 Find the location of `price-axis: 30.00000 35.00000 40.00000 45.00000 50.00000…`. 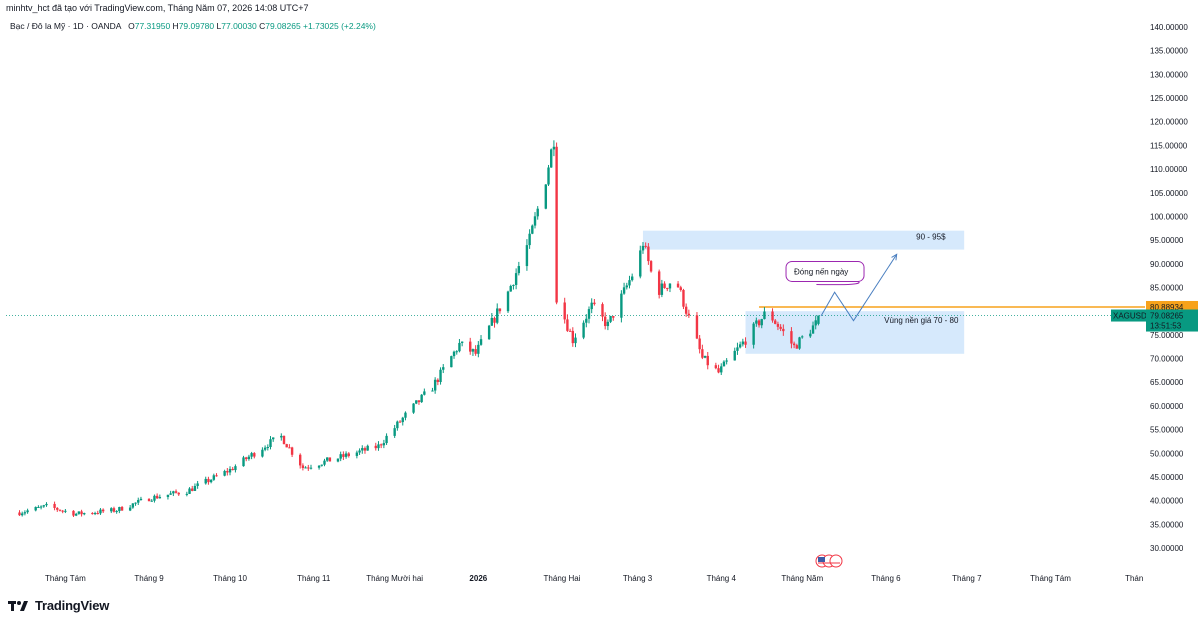

price-axis: 30.00000 35.00000 40.00000 45.00000 50.00000… is located at coordinates (1169, 288).